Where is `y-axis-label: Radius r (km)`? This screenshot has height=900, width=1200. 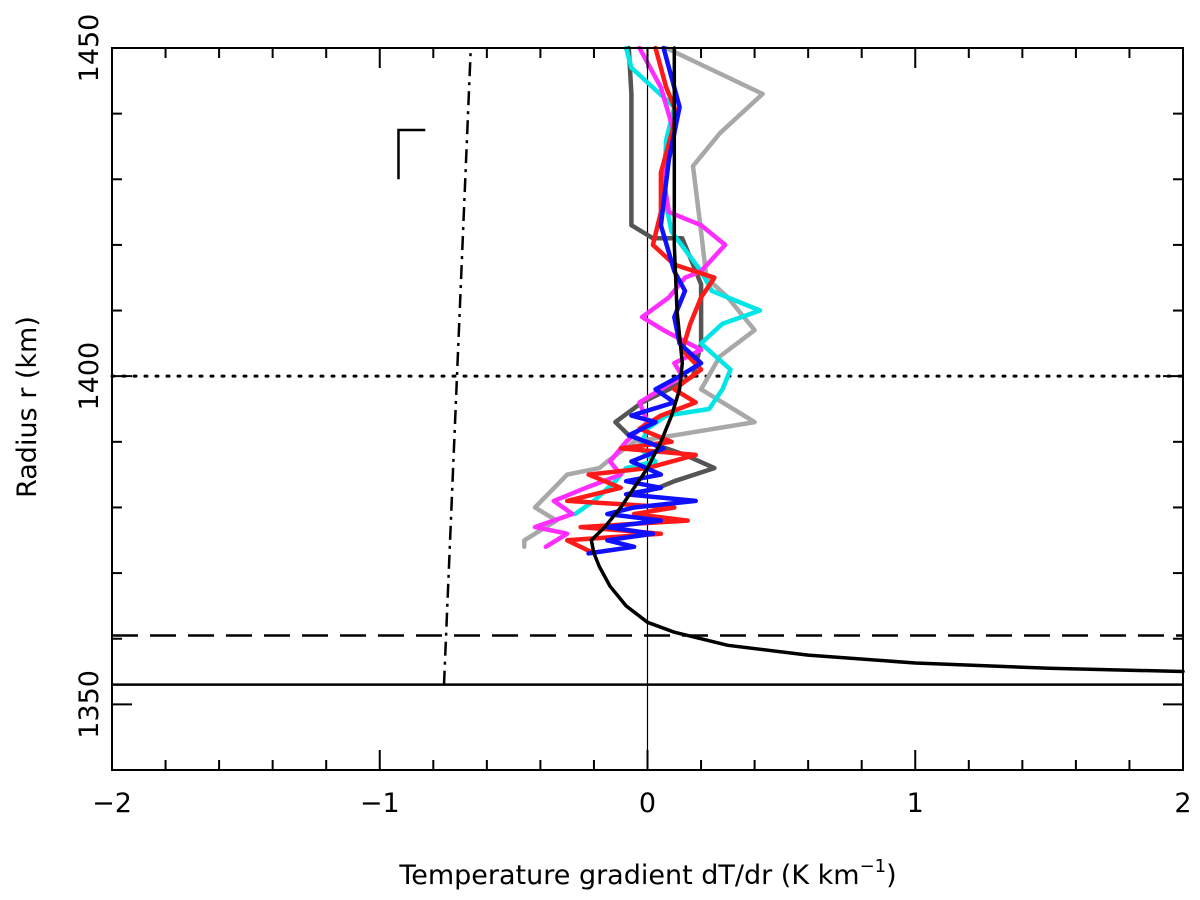
y-axis-label: Radius r (km) is located at coordinates (27, 407).